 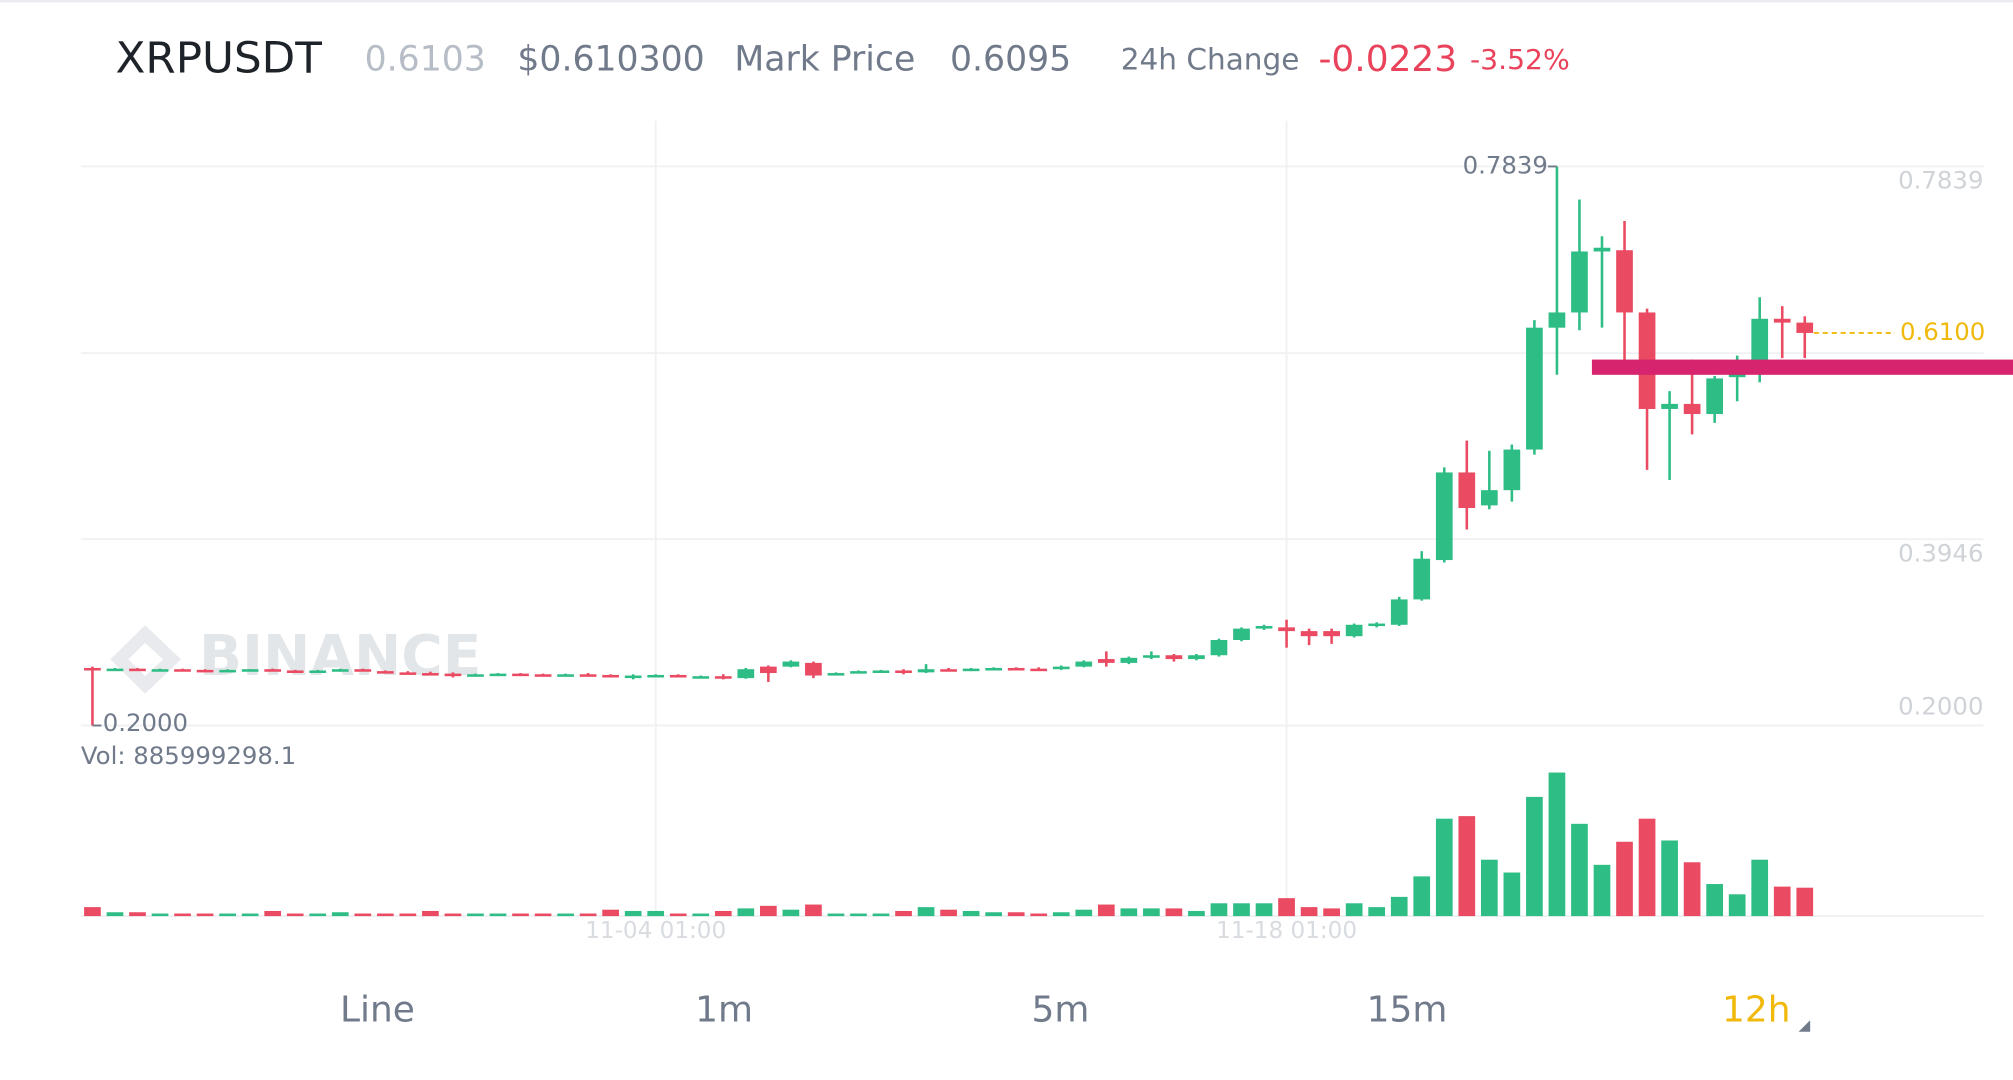 What do you see at coordinates (1940, 553) in the screenshot?
I see `y-tick-label: 0.3946` at bounding box center [1940, 553].